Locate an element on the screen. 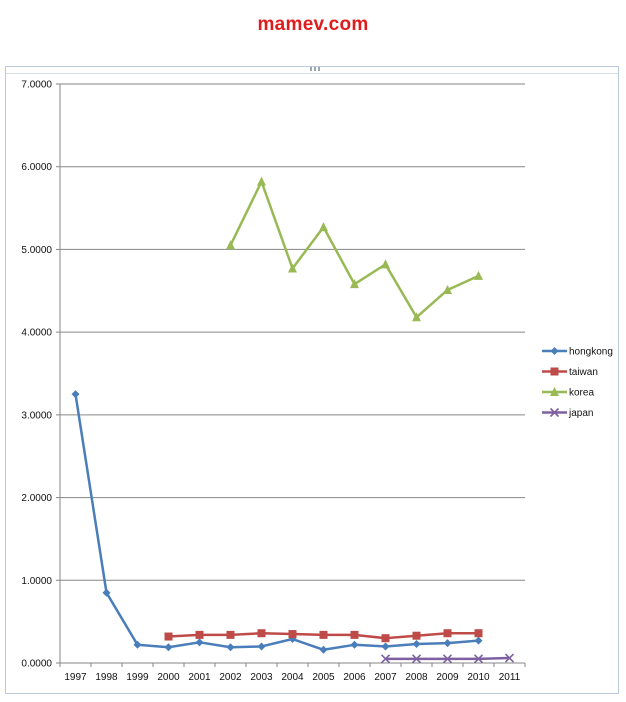 The height and width of the screenshot is (702, 626). x-tick-label: 2002 is located at coordinates (230, 677).